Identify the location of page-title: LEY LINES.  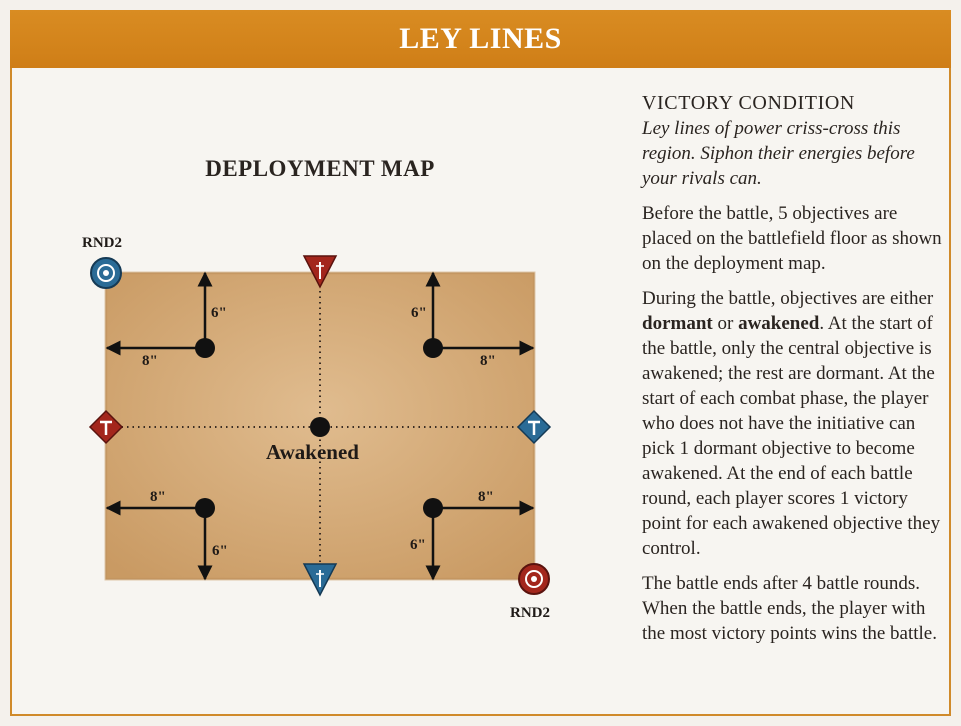
(480, 38).